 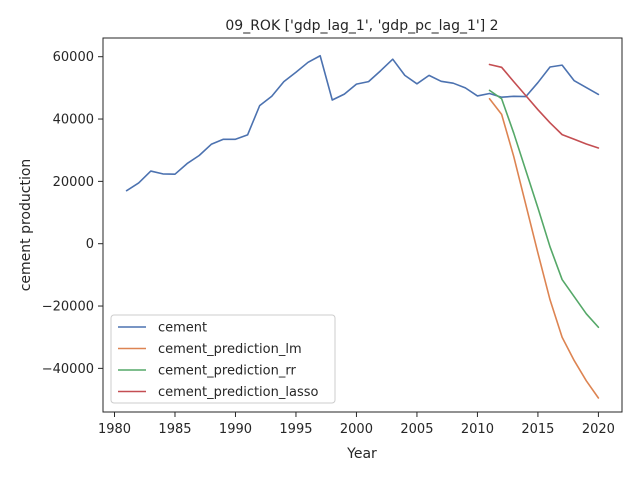 I want to click on chart-title: 09_ROK ['gdp_lag_1', 'gdp_pc_lag_1'] 2, so click(x=361, y=26).